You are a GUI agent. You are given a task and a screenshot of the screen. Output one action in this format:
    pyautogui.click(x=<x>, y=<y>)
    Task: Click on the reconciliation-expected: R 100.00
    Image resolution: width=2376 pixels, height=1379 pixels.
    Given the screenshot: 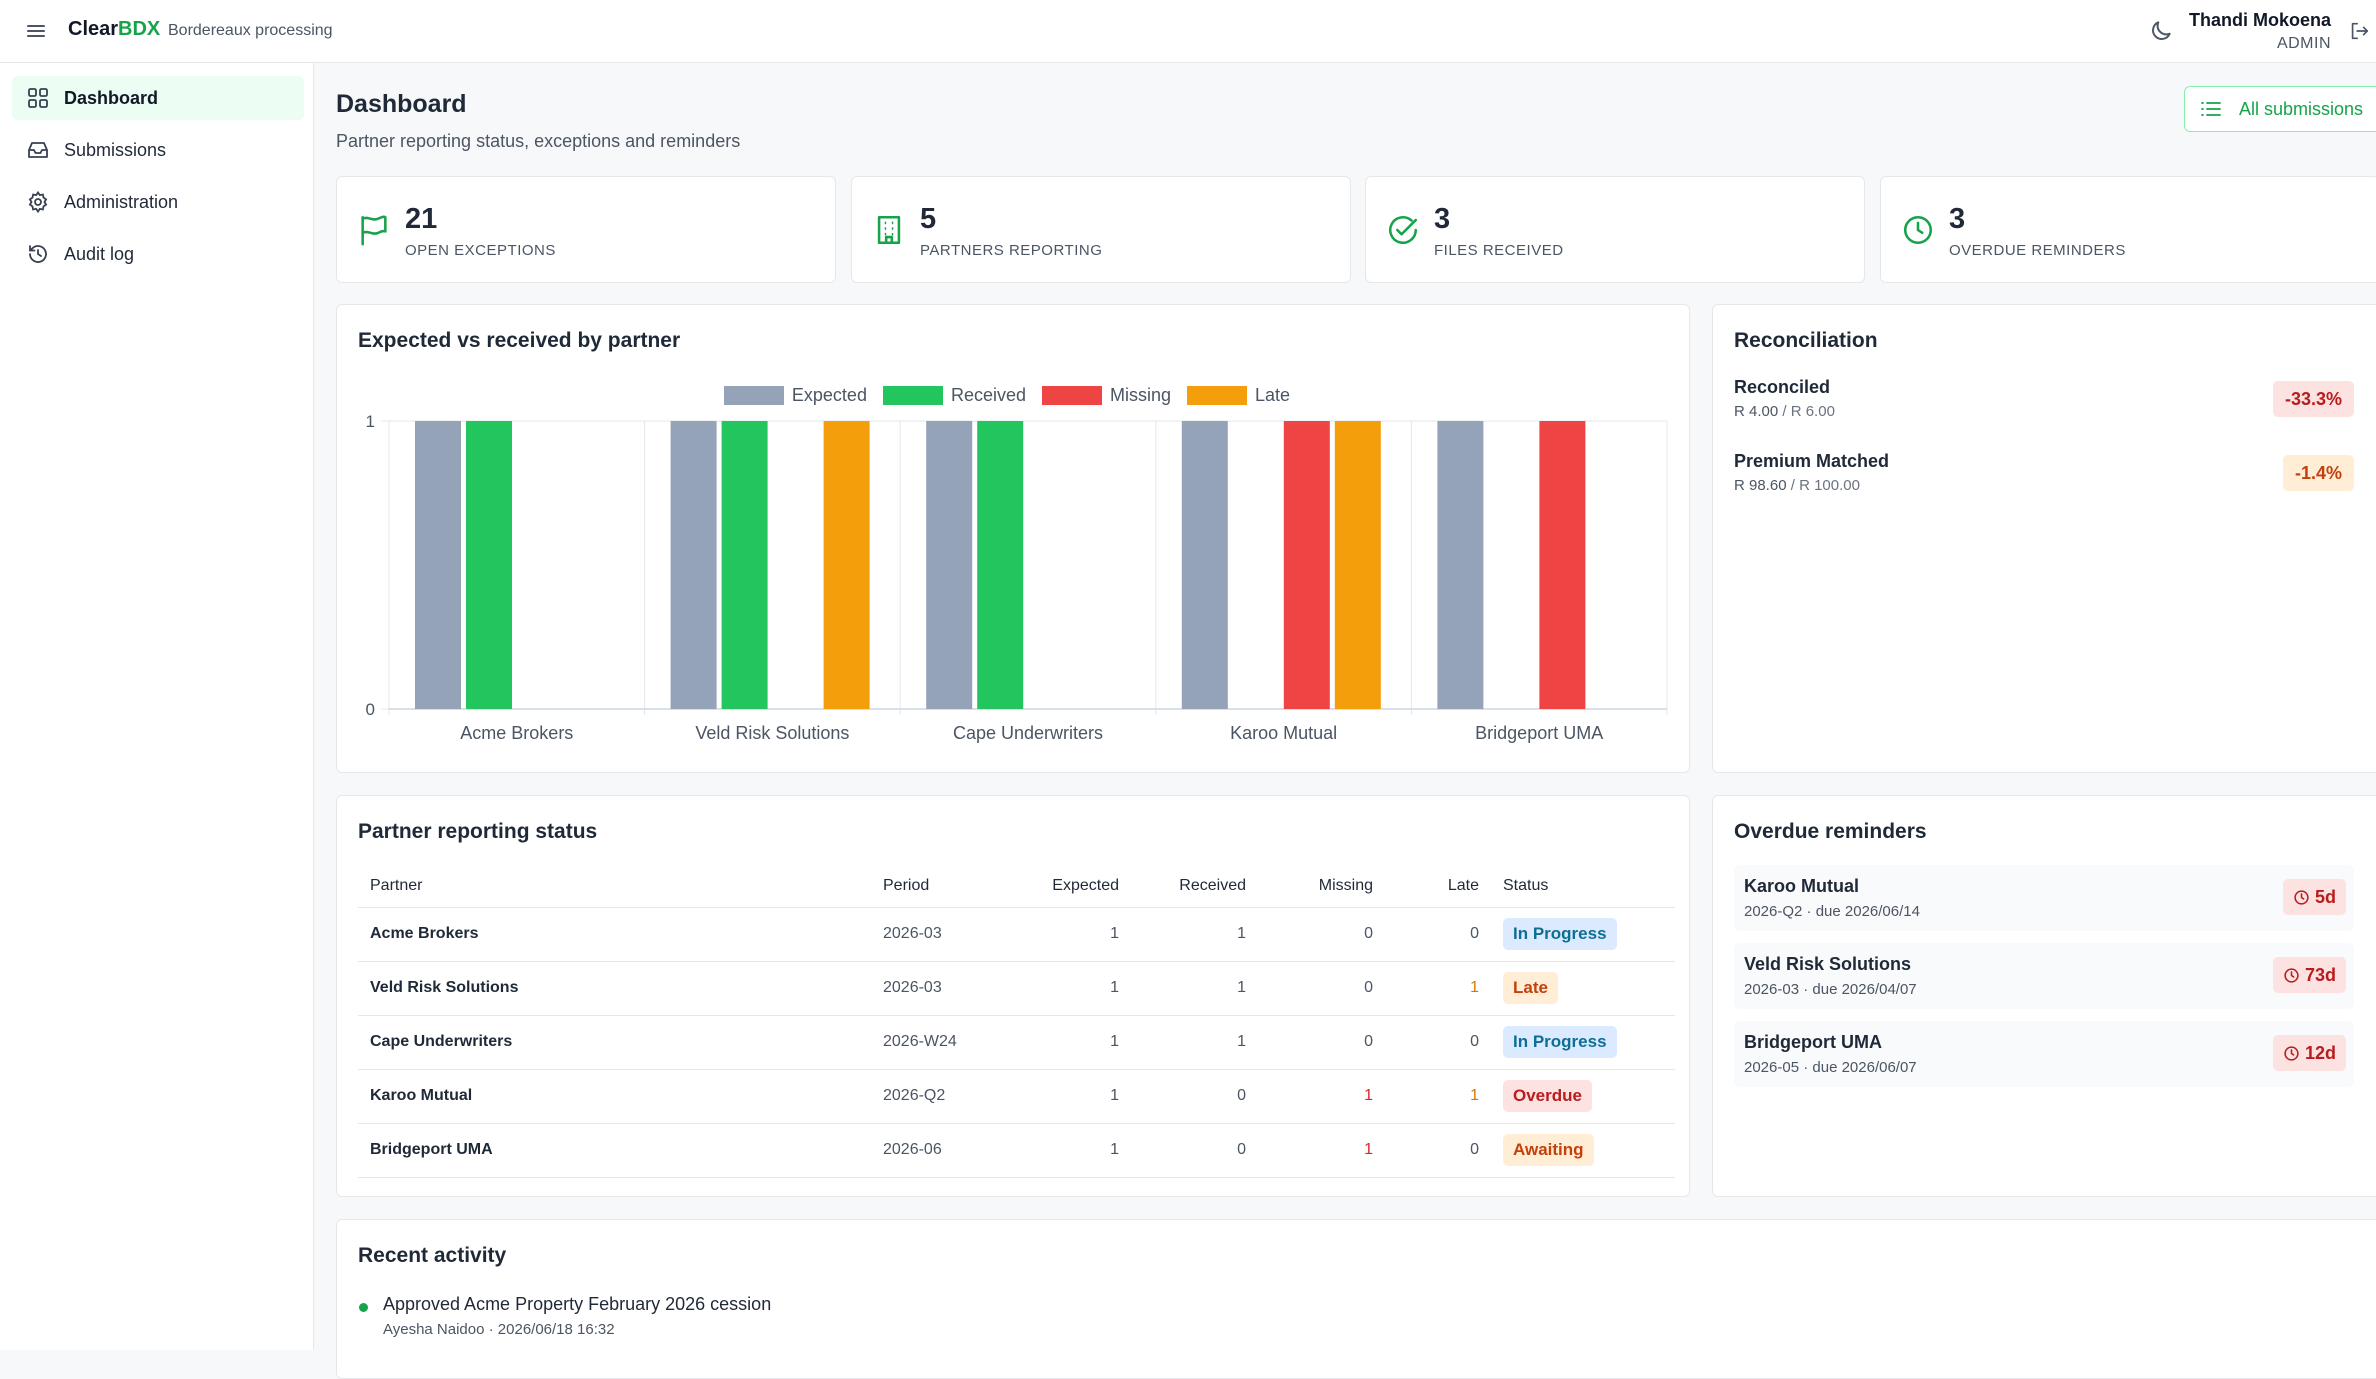 What is the action you would take?
    pyautogui.click(x=1829, y=485)
    